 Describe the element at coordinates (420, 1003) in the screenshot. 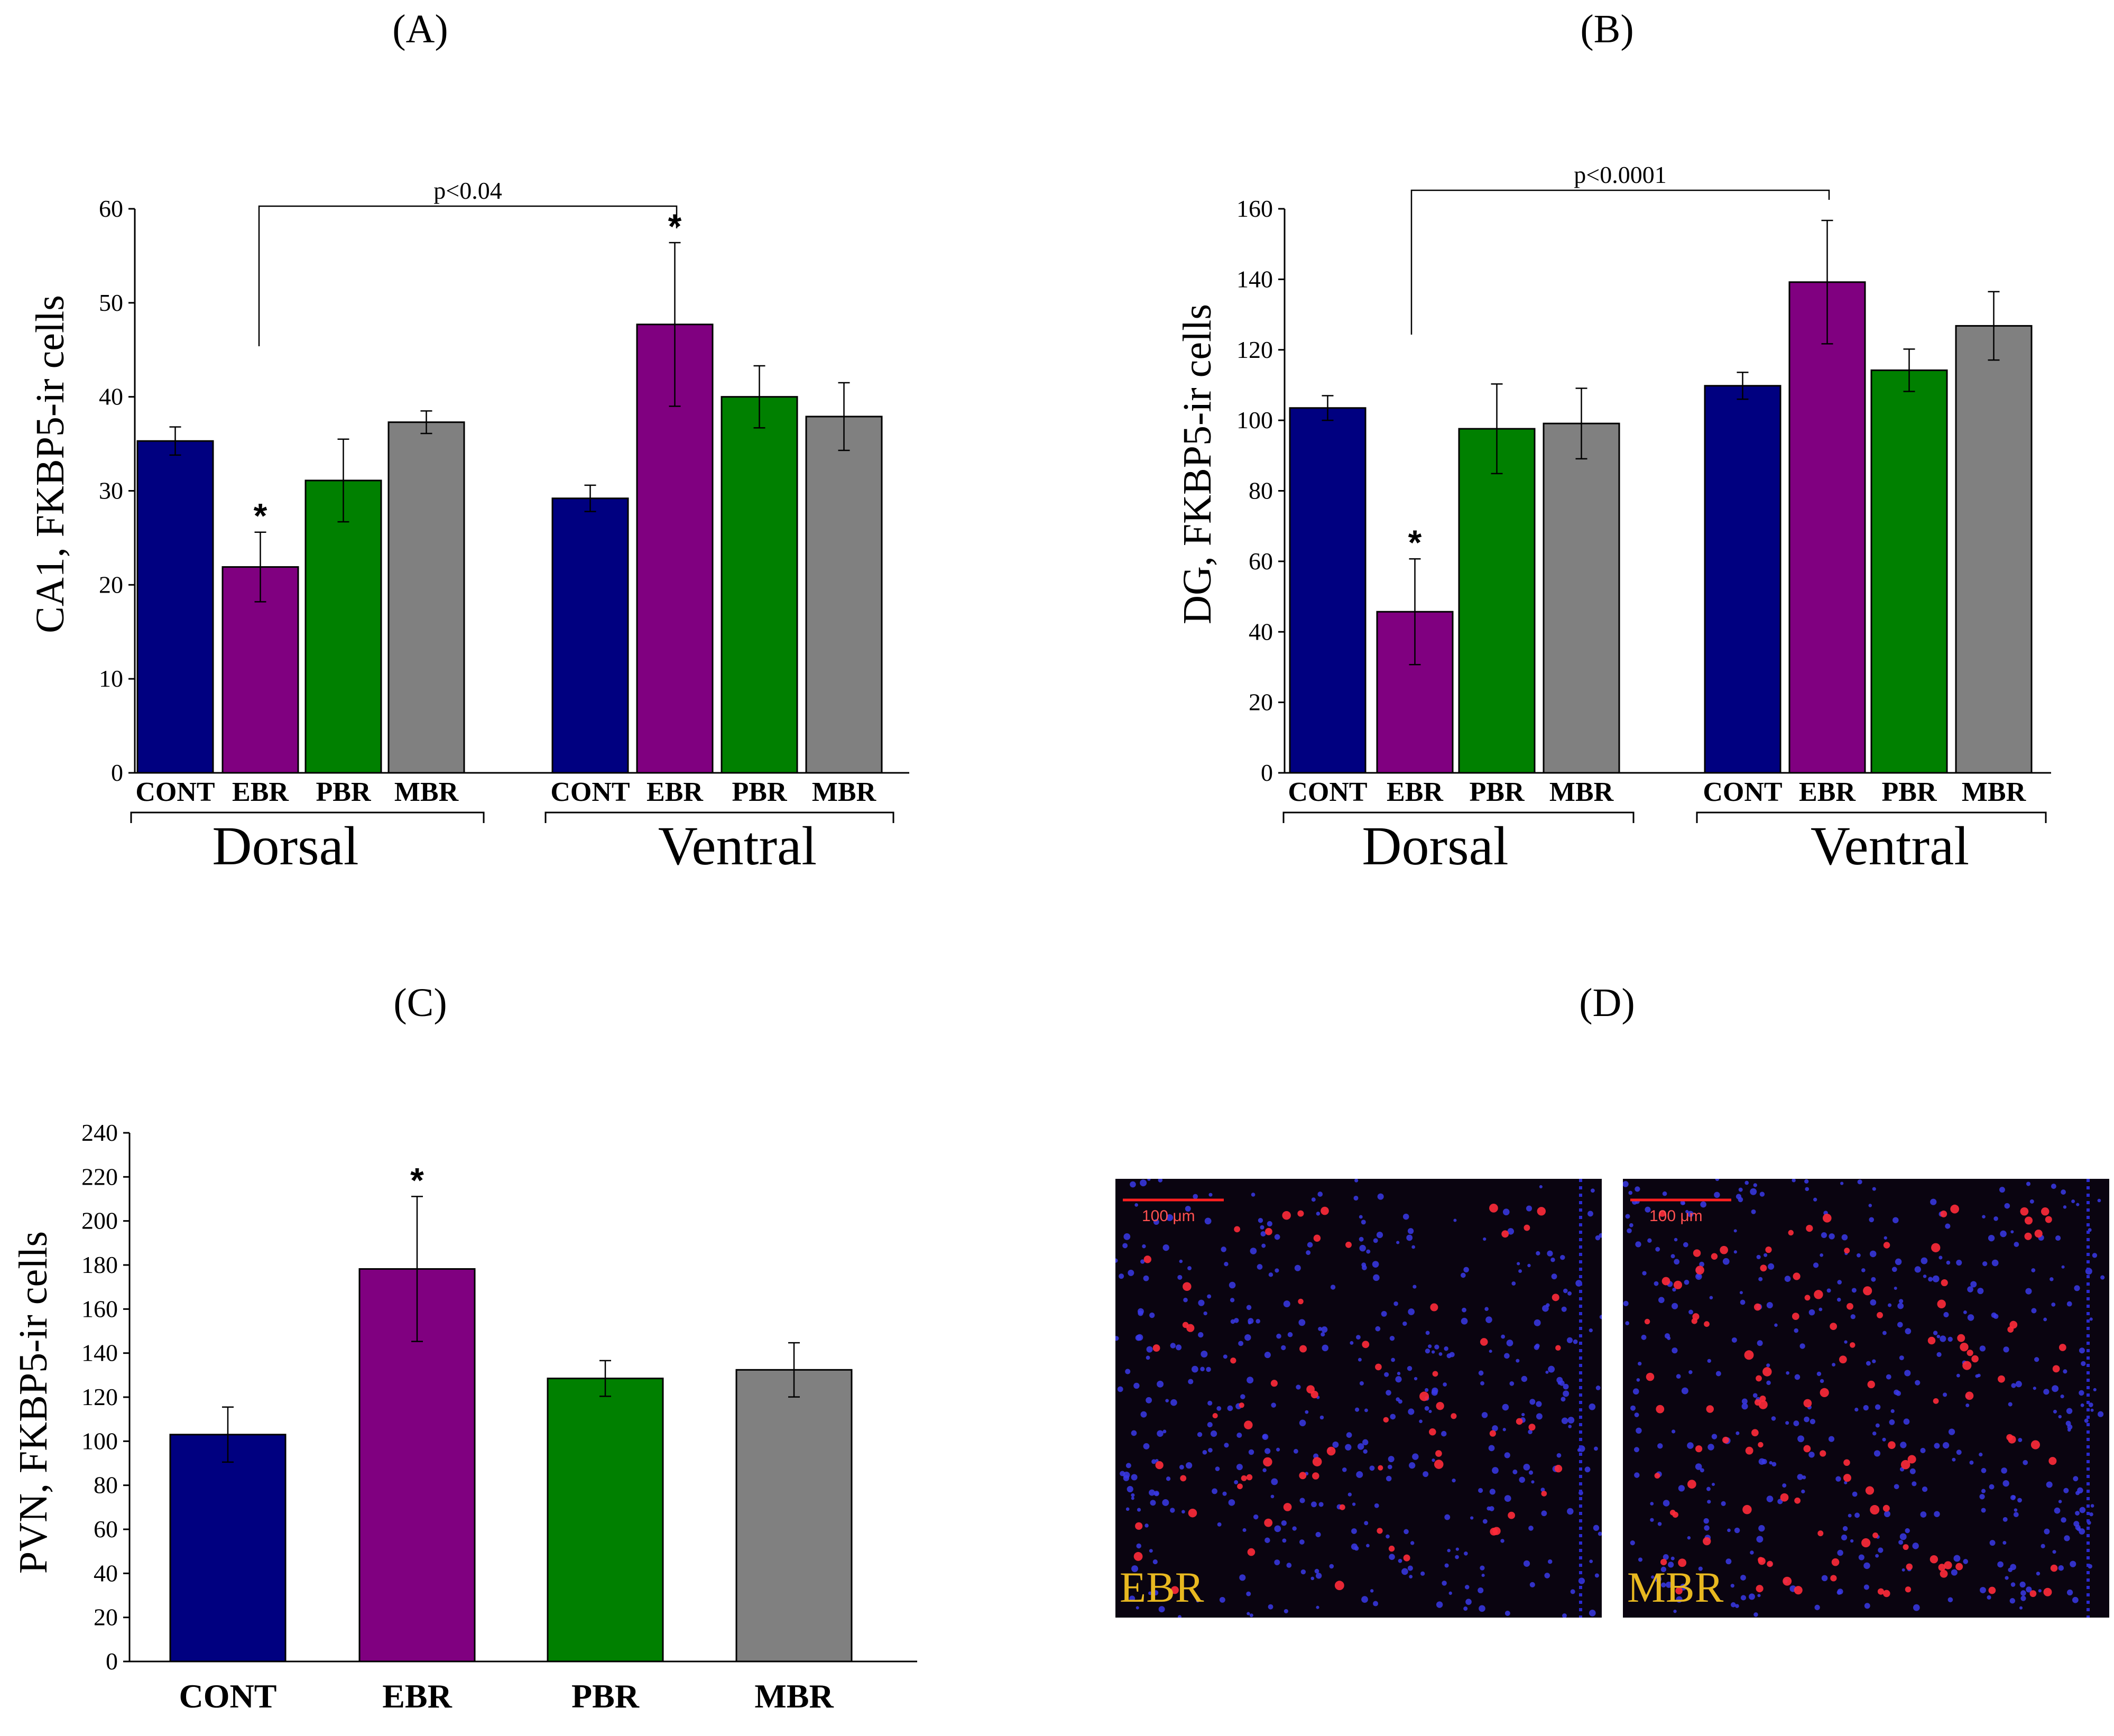

I see `panel-c-title: (C)` at that location.